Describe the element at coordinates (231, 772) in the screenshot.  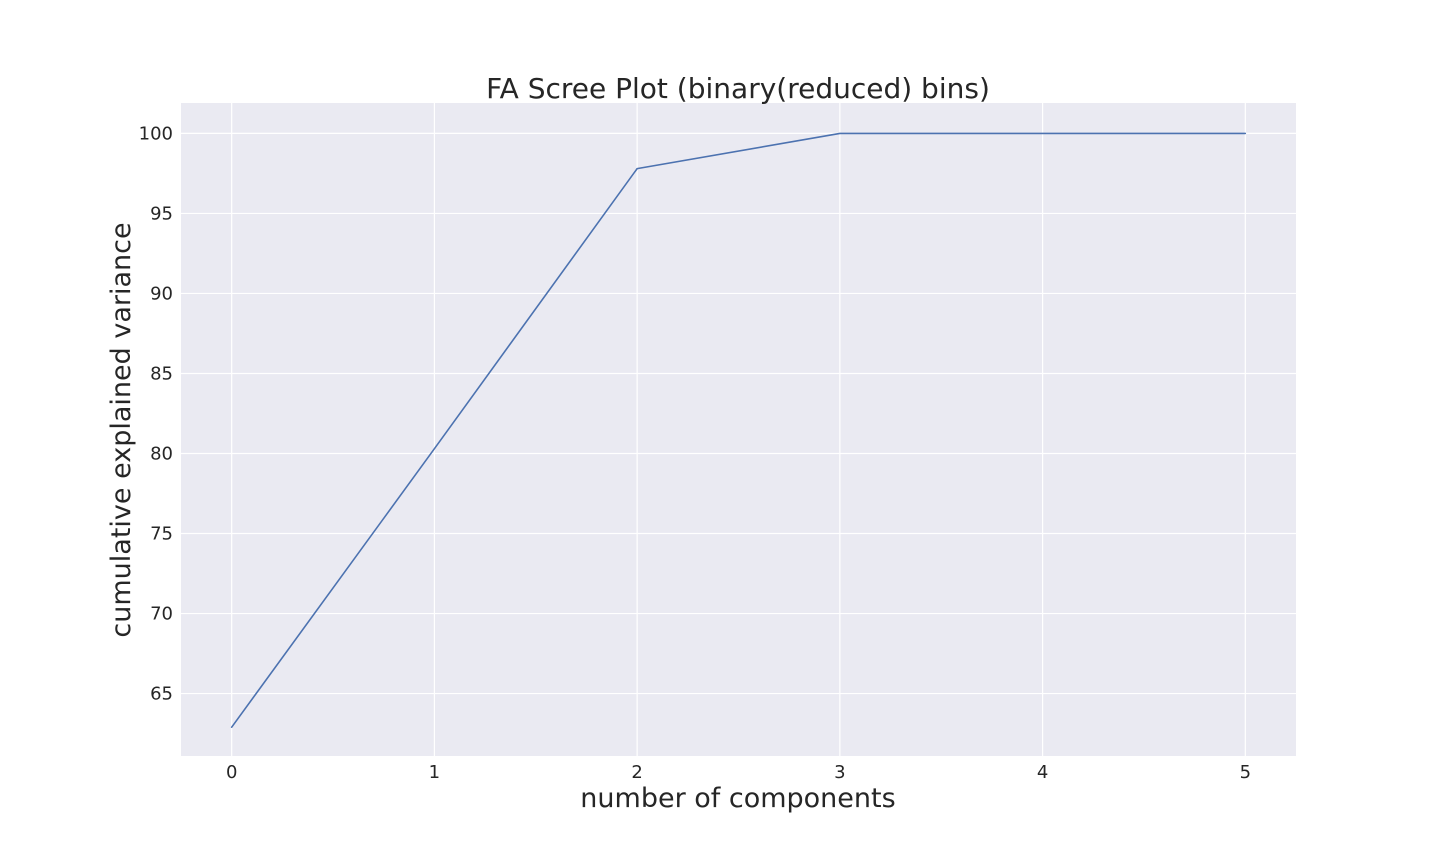
I see `x-tick-label: 0` at that location.